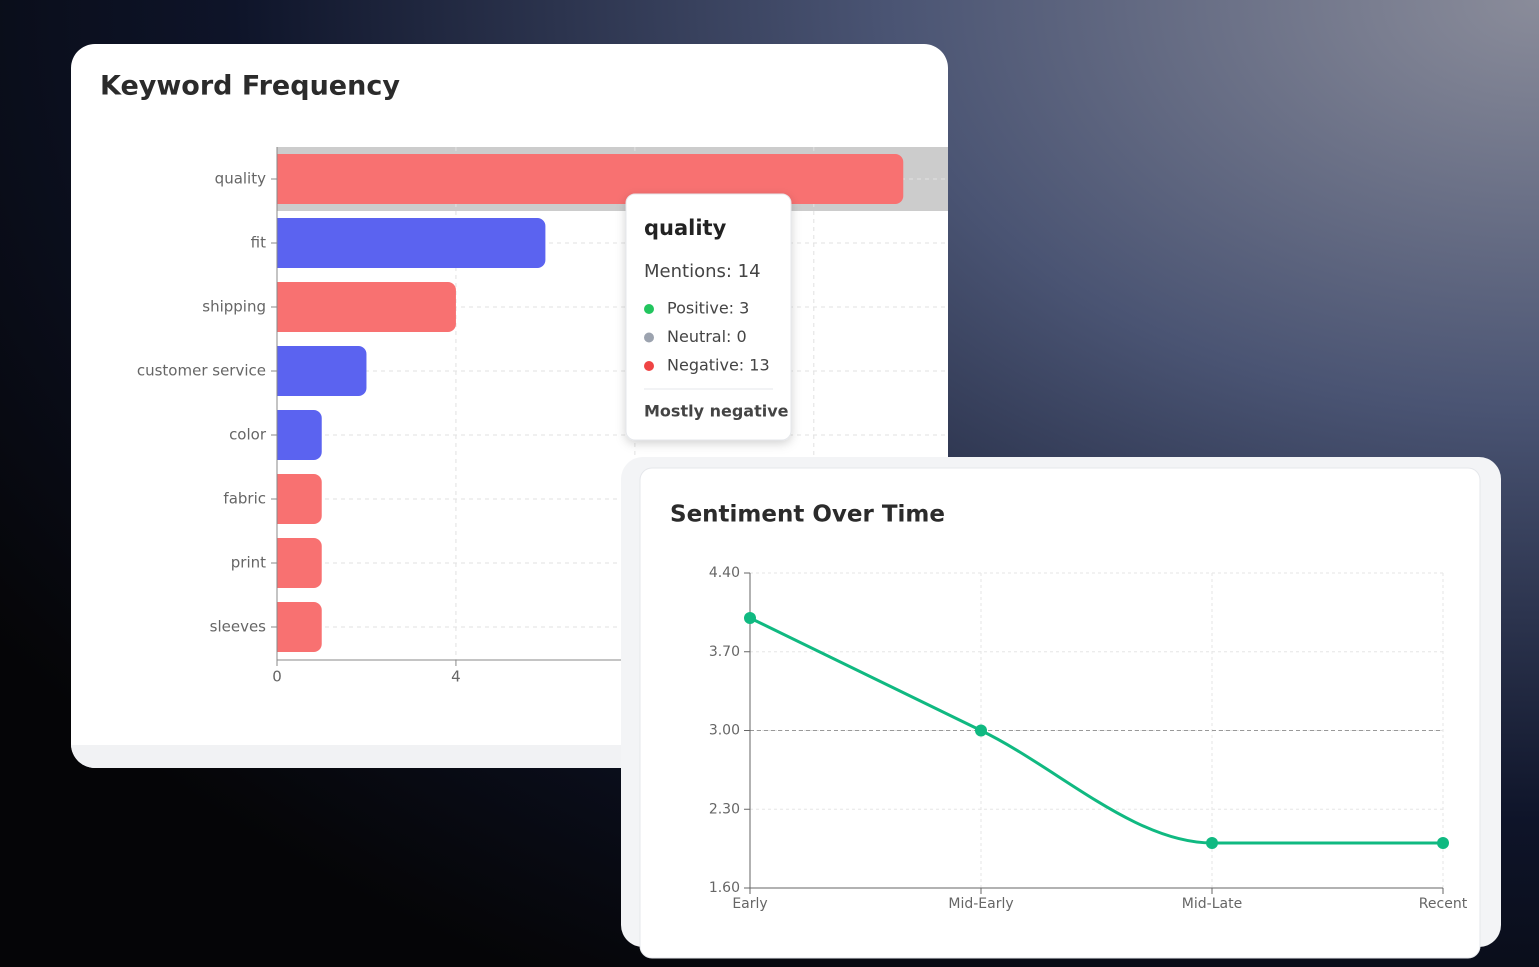 The image size is (1539, 967). I want to click on category-label: print, so click(248, 563).